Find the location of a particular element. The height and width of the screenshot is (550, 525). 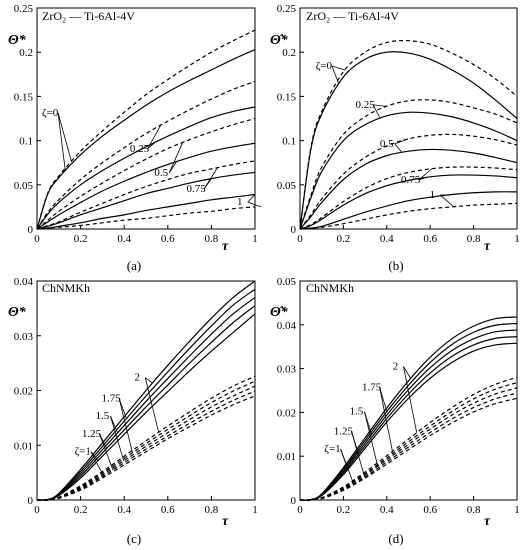

panel-b-y-tick-label: 0.05 is located at coordinates (287, 186).